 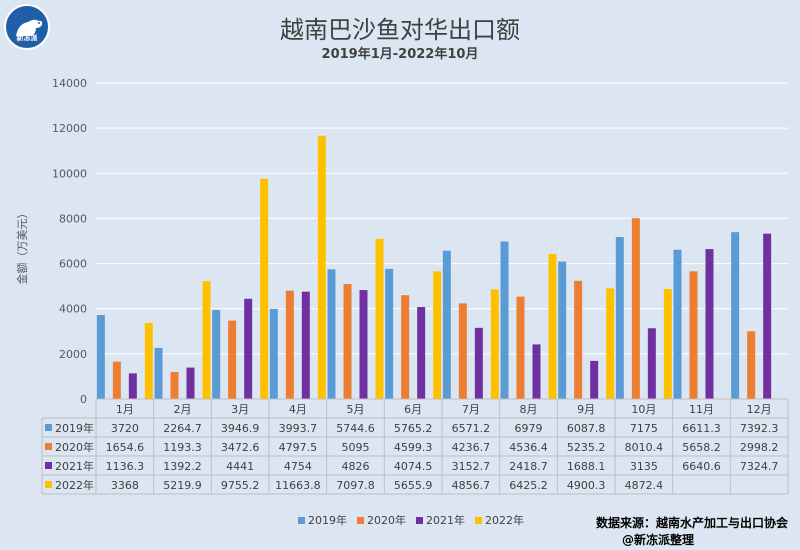 What do you see at coordinates (240, 428) in the screenshot?
I see `table-cell-value: 3946.9` at bounding box center [240, 428].